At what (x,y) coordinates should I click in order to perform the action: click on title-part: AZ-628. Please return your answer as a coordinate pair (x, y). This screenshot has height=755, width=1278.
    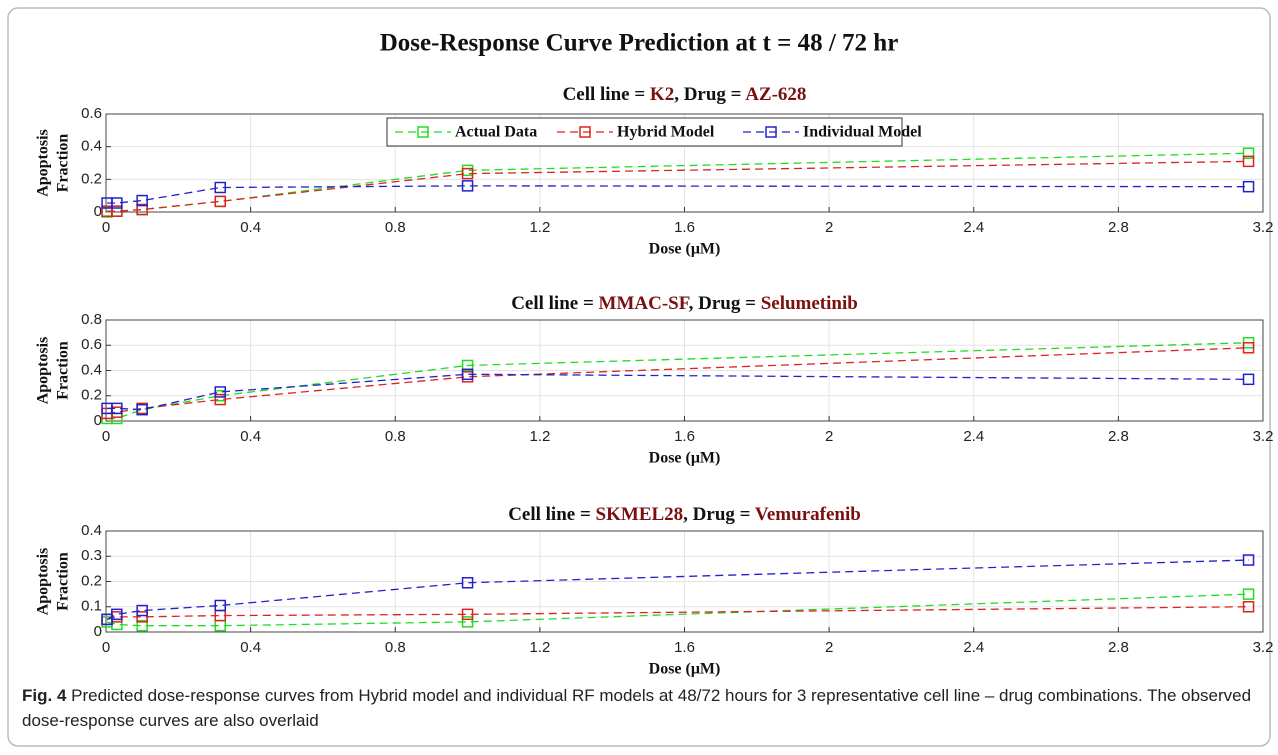
    Looking at the image, I should click on (775, 94).